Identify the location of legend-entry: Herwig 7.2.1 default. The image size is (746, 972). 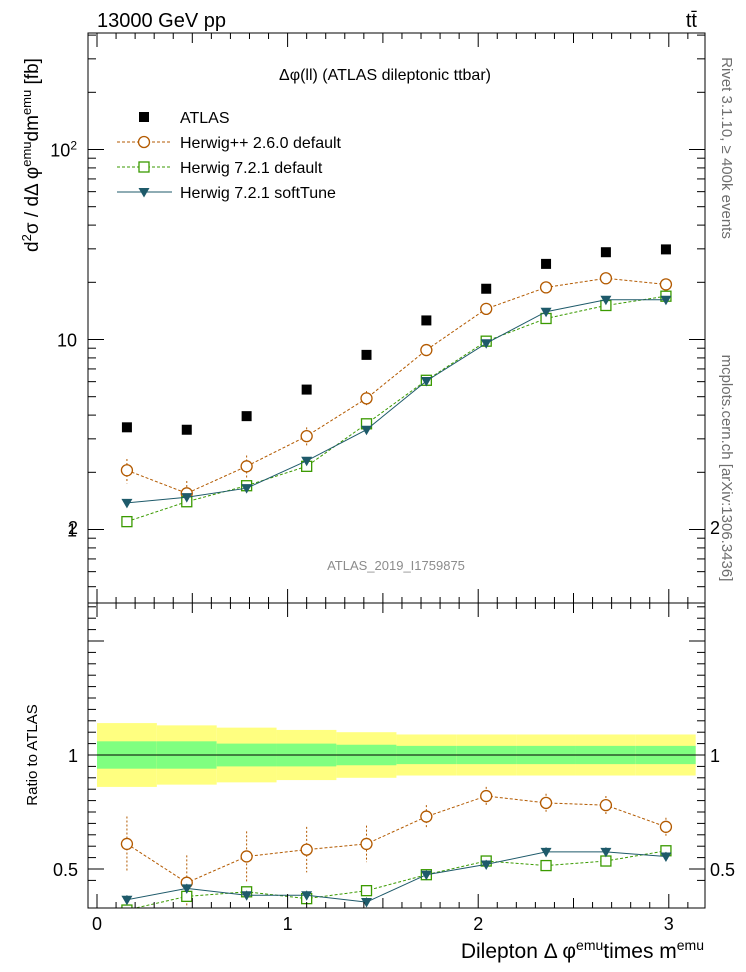
(220, 168).